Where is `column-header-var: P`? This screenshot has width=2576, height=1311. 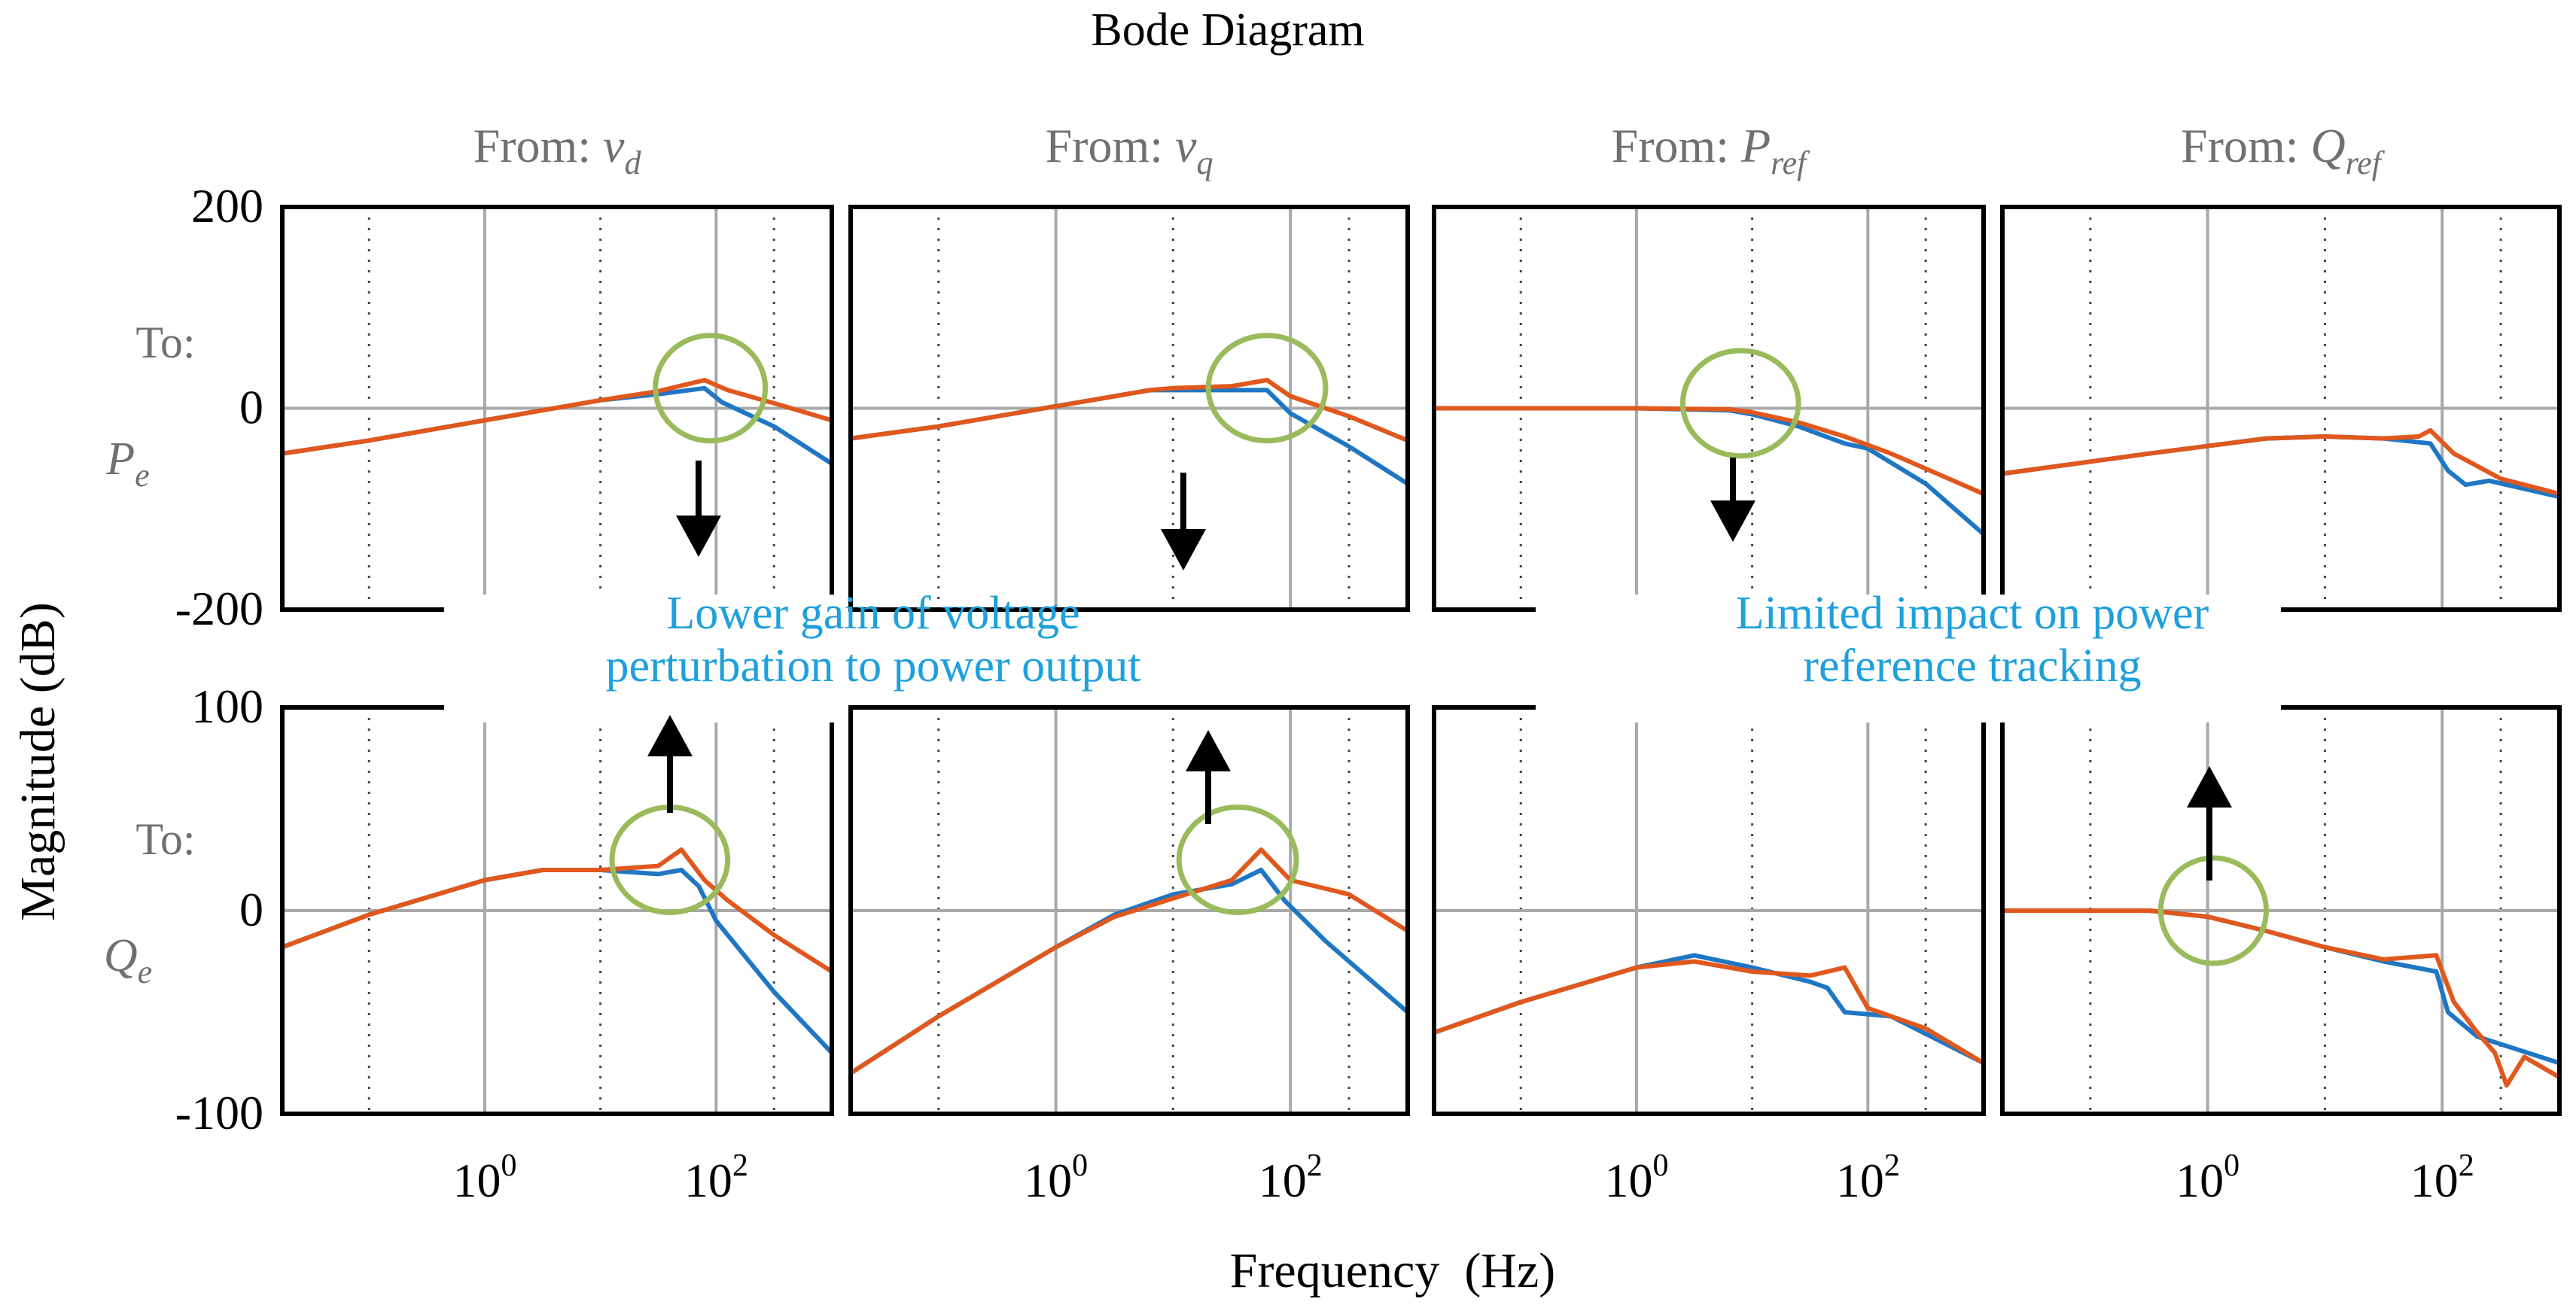
column-header-var: P is located at coordinates (1756, 145).